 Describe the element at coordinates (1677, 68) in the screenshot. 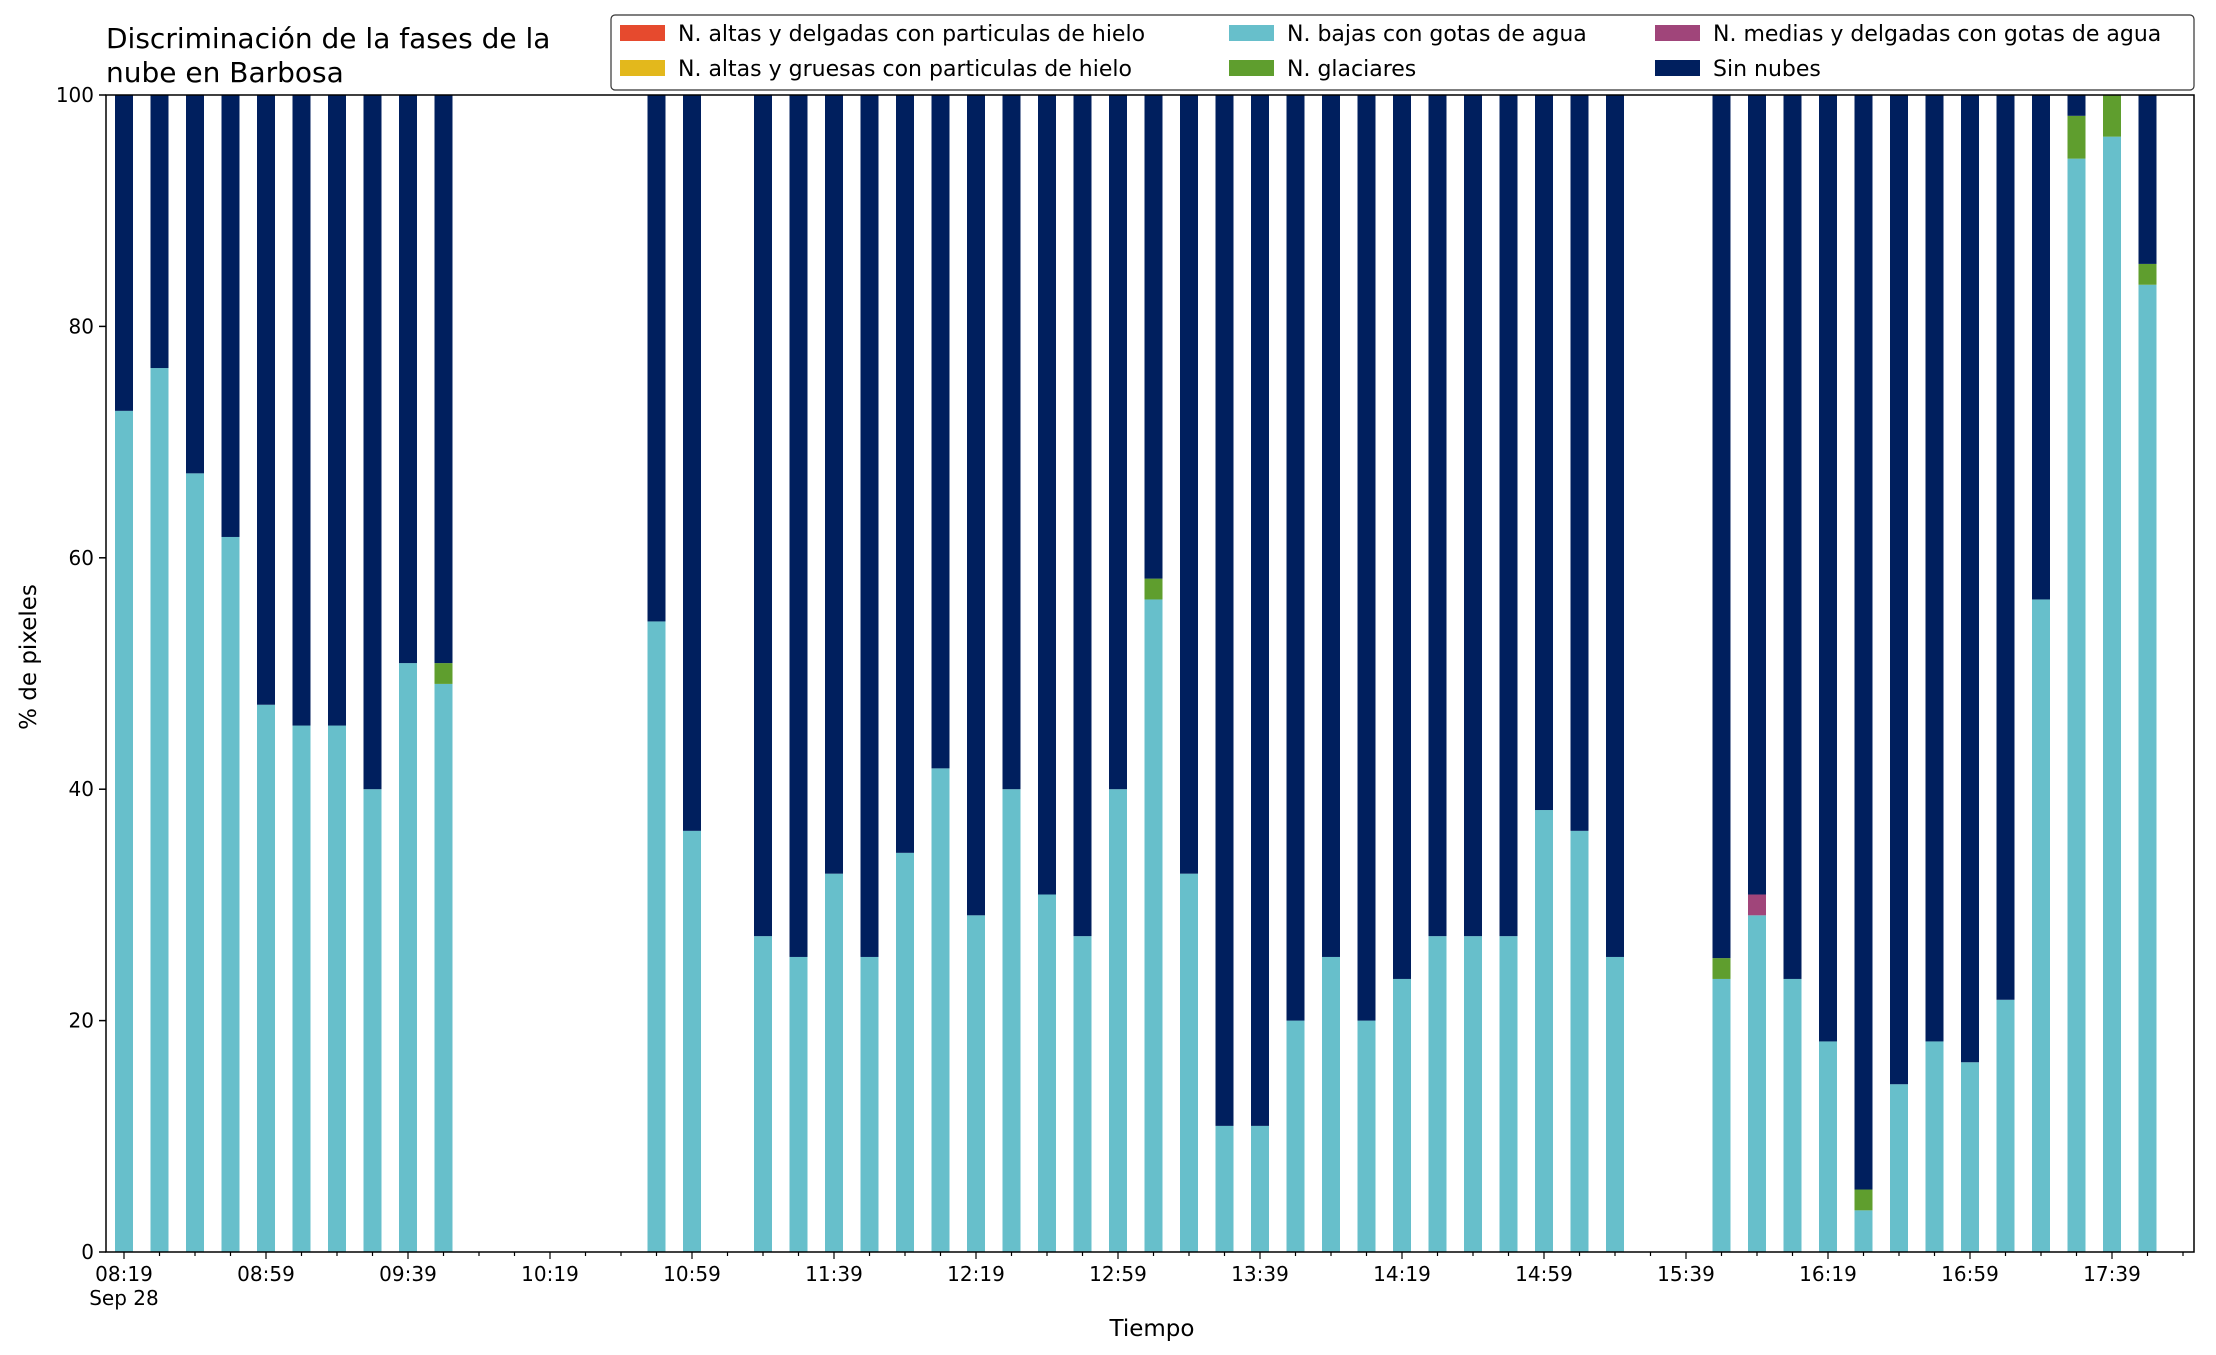

I see `legend-swatch-sin-nubes` at that location.